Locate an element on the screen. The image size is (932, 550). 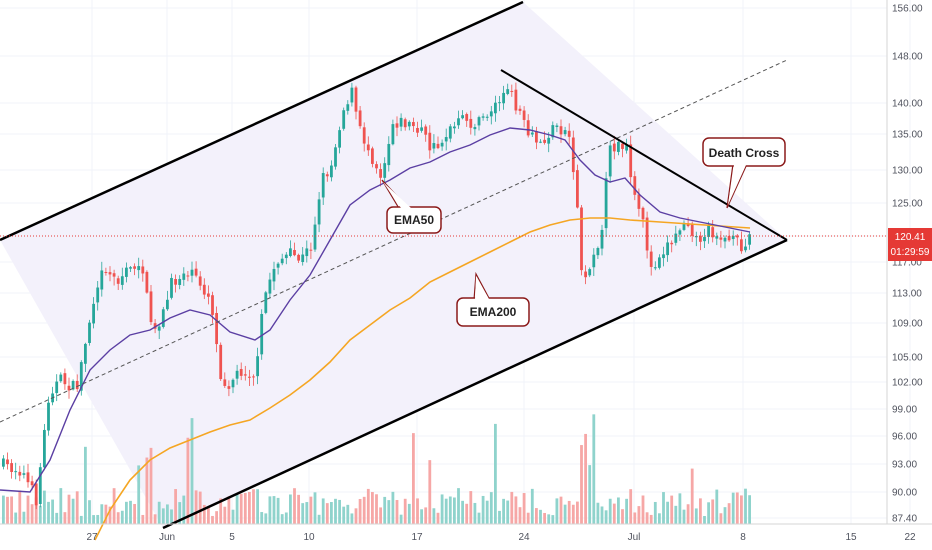
ema50-callout: EMA50 is located at coordinates (411, 206).